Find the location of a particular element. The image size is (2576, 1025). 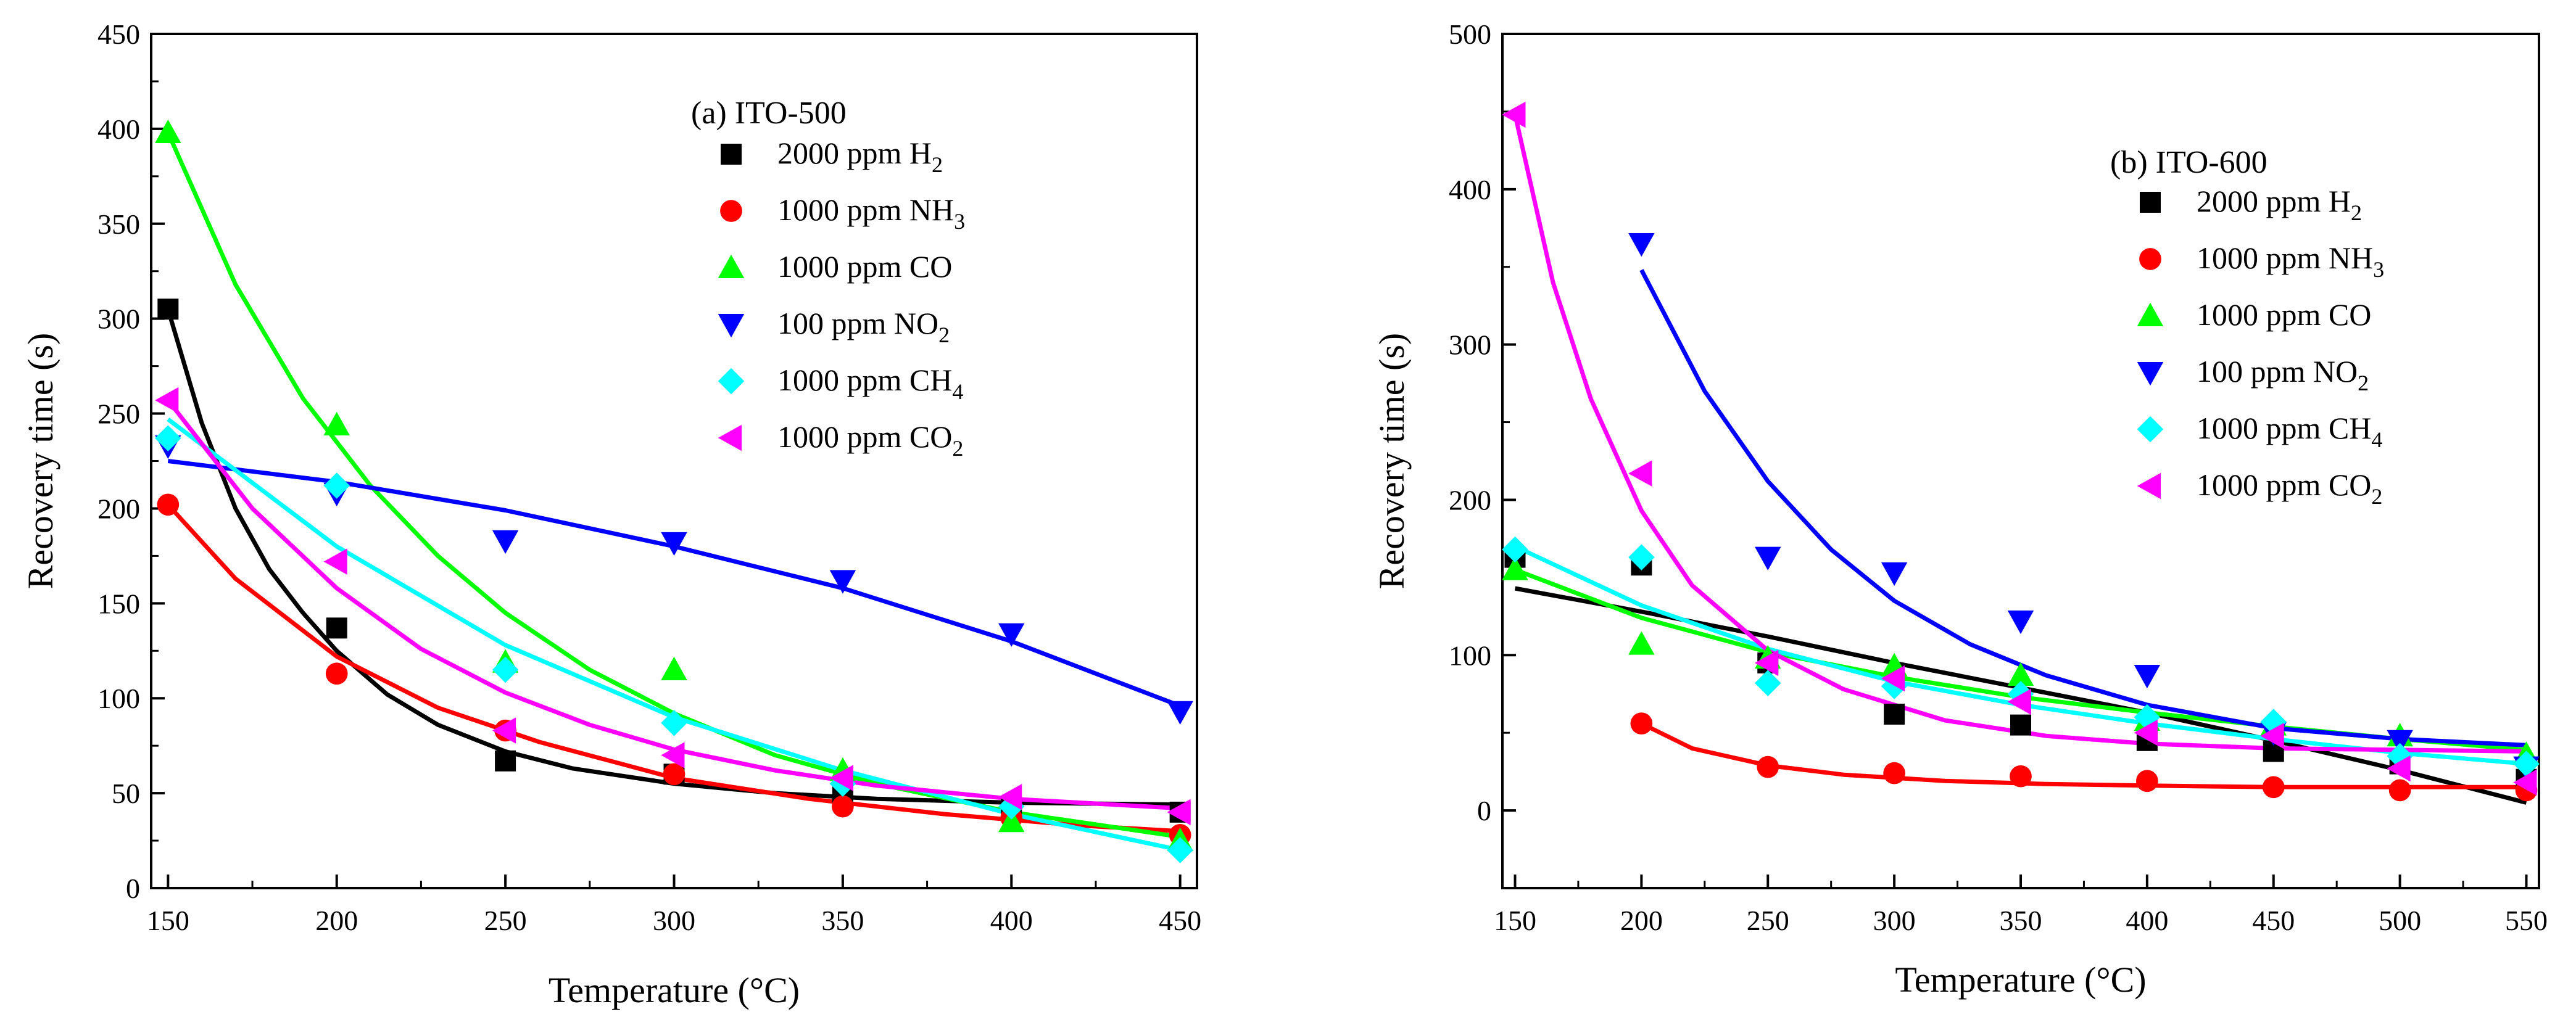

legend-label: 1000 ppm CH4 is located at coordinates (870, 383).